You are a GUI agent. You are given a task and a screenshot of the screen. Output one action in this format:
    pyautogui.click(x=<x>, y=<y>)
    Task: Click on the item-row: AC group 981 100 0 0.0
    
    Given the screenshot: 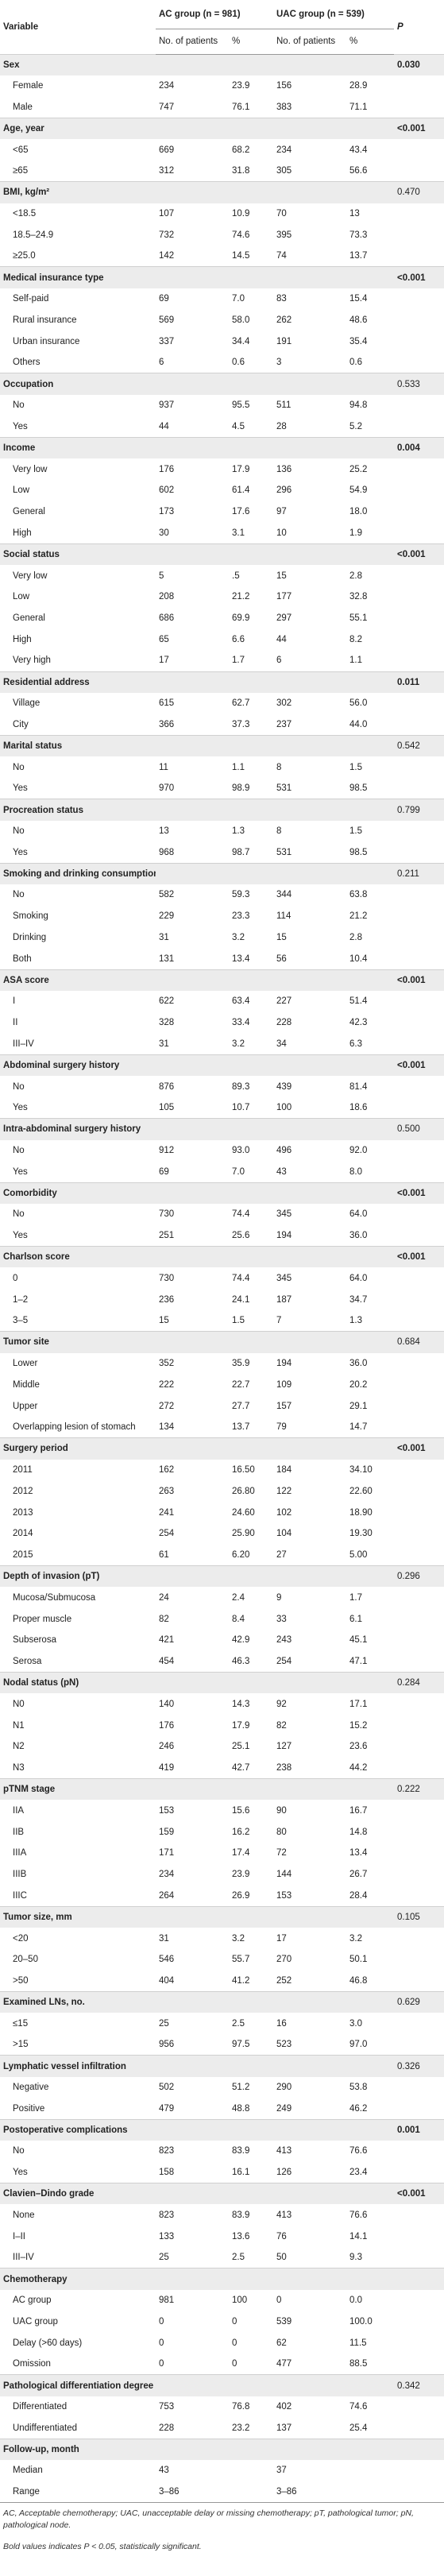 What is the action you would take?
    pyautogui.click(x=222, y=2300)
    